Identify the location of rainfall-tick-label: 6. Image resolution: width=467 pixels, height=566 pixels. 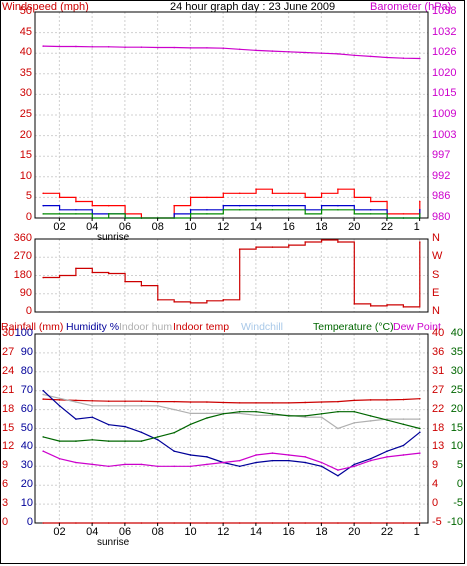
(5, 484).